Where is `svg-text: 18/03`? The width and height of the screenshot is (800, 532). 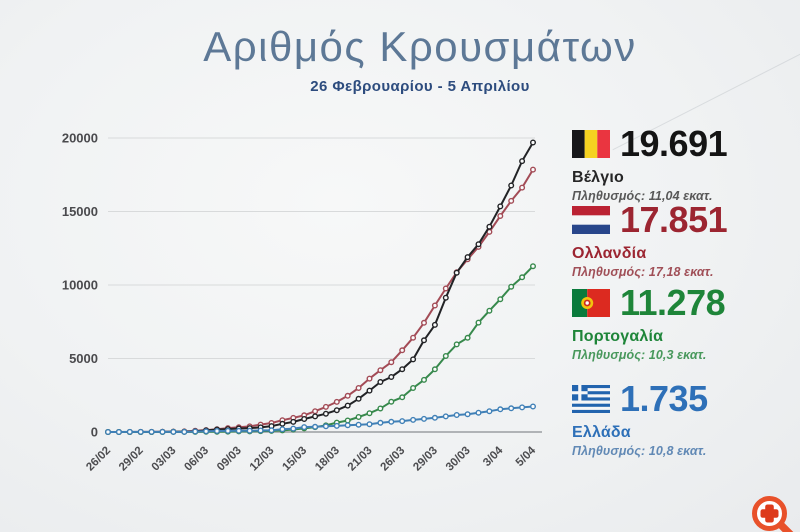
svg-text: 18/03 is located at coordinates (327, 459).